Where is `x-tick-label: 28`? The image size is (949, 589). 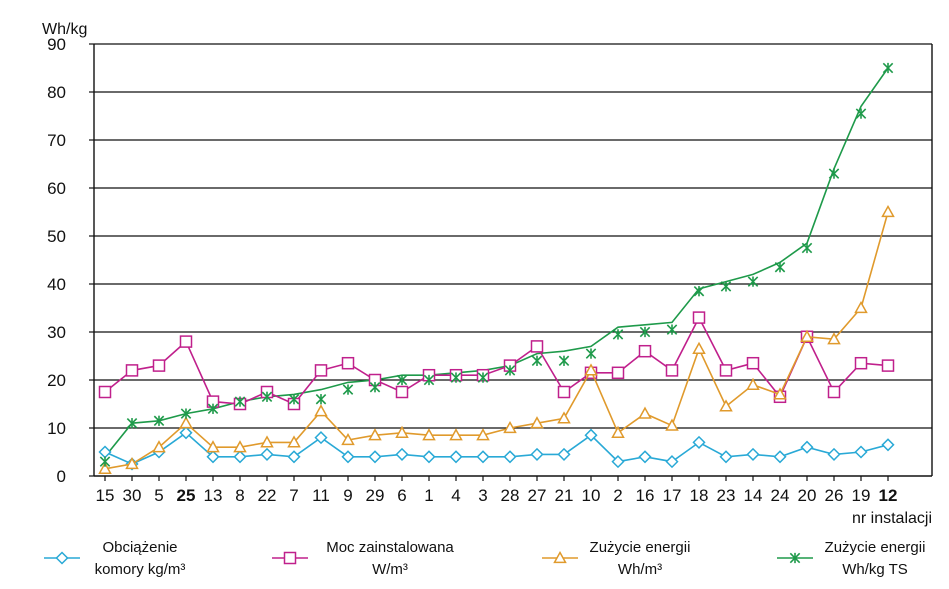 x-tick-label: 28 is located at coordinates (510, 495).